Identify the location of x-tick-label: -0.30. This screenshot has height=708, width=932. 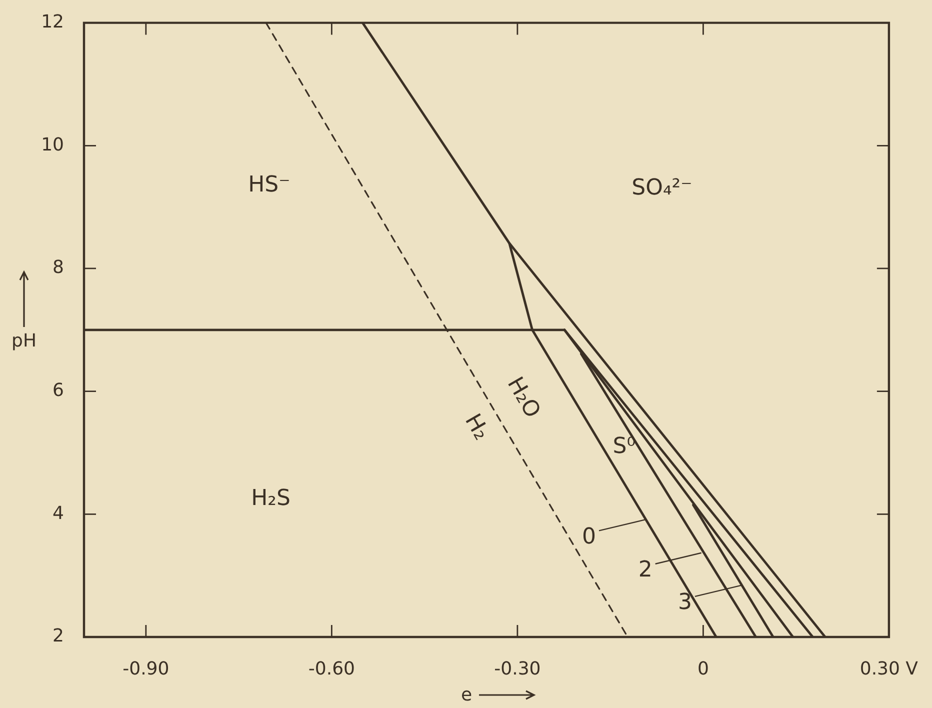
(517, 669).